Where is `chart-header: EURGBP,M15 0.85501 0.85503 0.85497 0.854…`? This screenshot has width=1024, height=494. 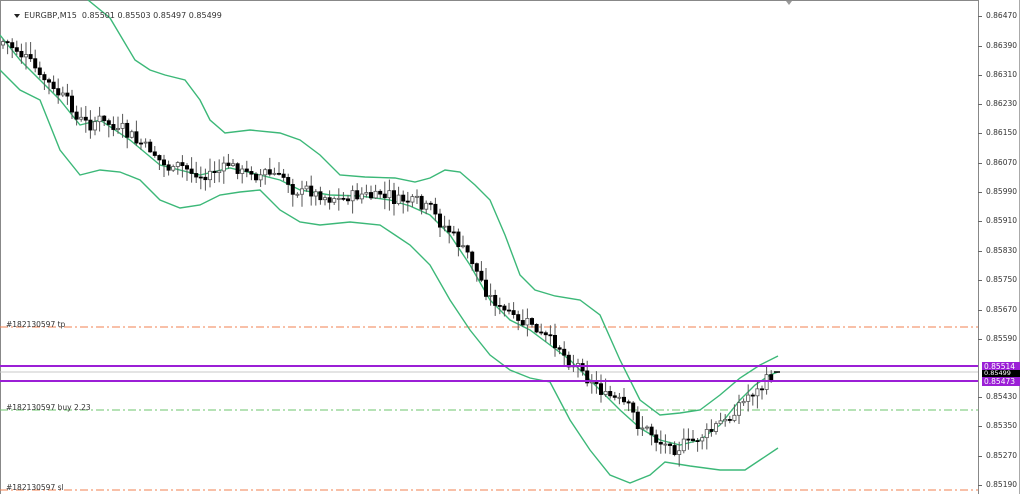
chart-header: EURGBP,M15 0.85501 0.85503 0.85497 0.854… is located at coordinates (113, 15).